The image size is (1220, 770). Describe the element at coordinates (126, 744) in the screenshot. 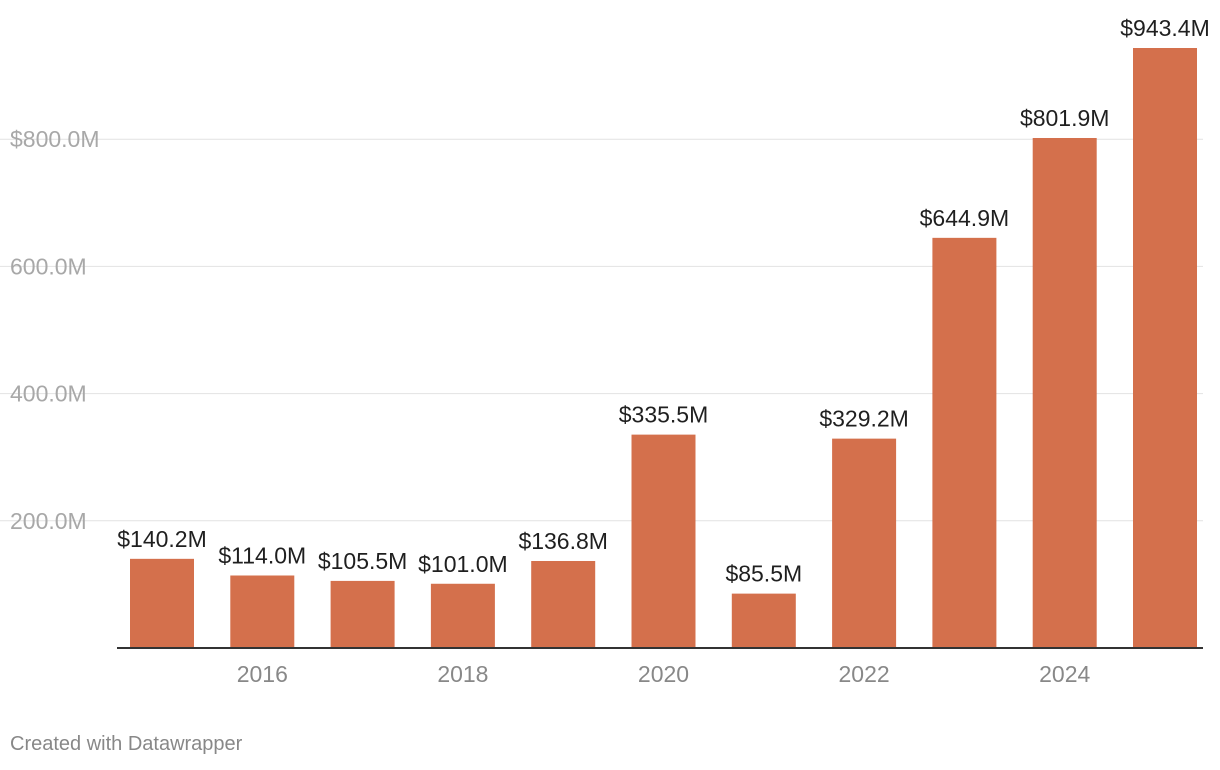

I see `credit-text: Created with Datawrapper` at that location.